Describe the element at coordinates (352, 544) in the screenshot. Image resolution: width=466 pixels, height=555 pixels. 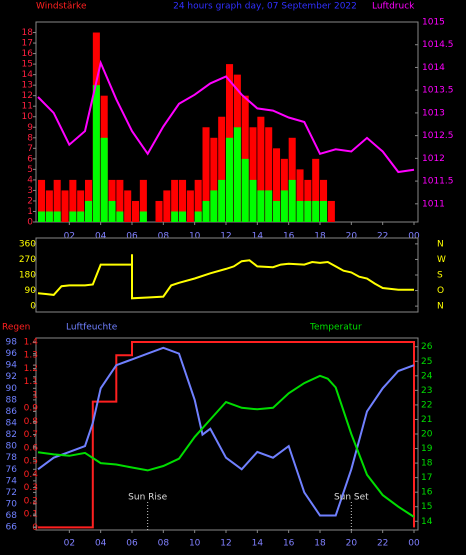
I see `x-tick-label: 20` at that location.